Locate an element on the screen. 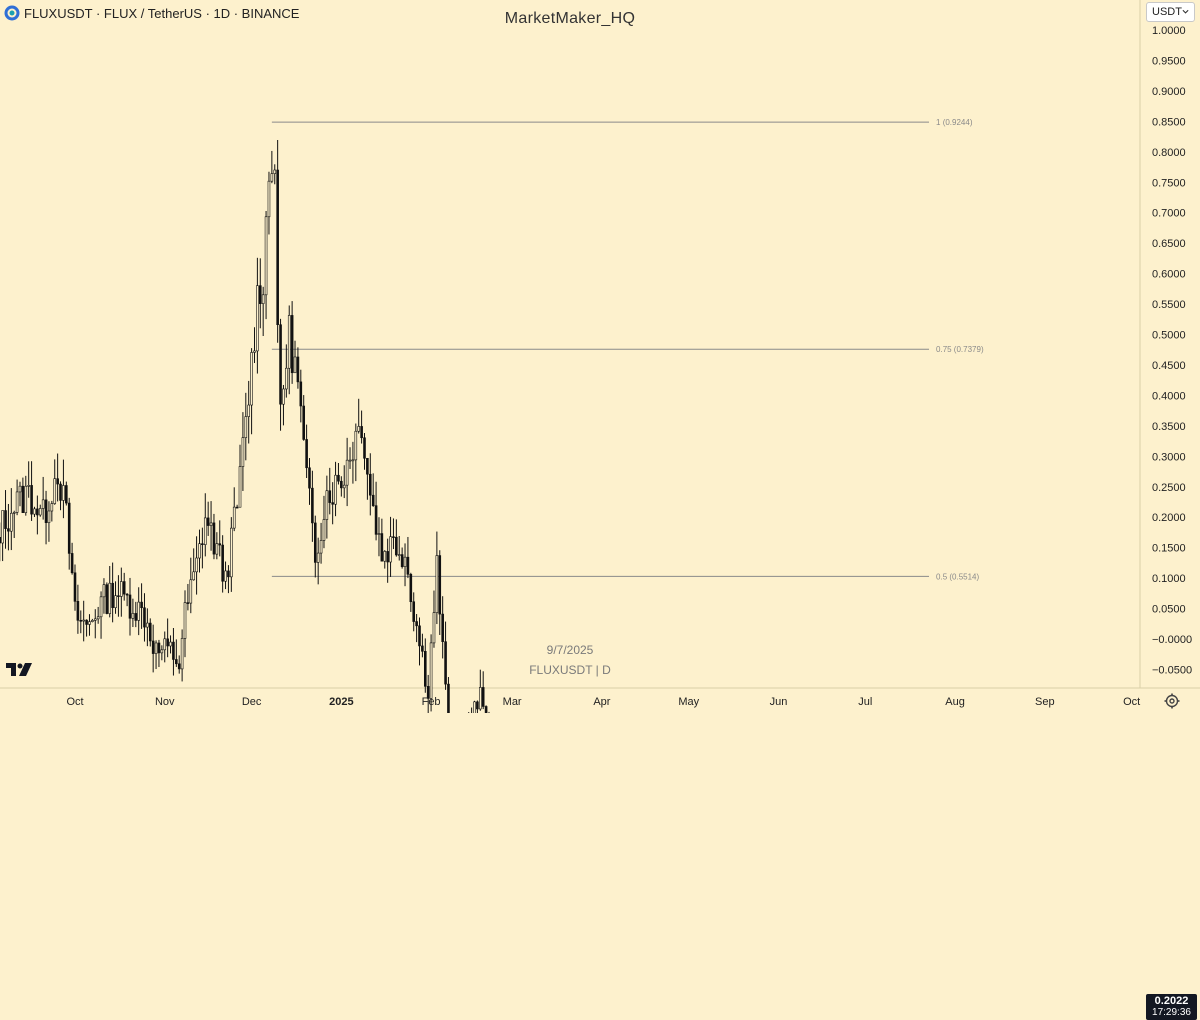 The image size is (1200, 1020). chevron-down-icon is located at coordinates (1185, 11).